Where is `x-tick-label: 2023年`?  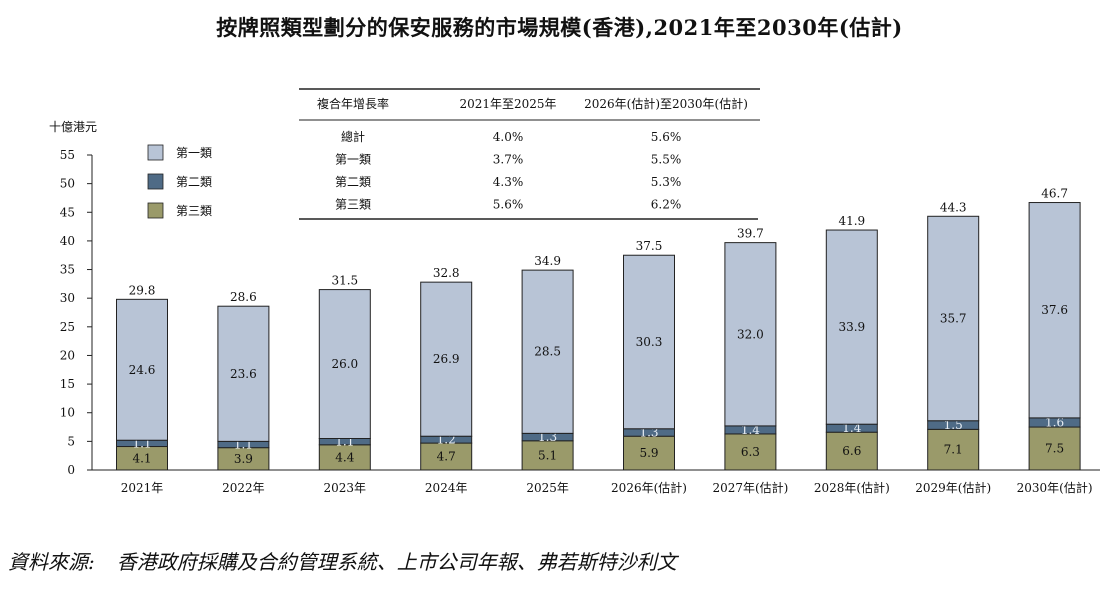 x-tick-label: 2023年 is located at coordinates (345, 488).